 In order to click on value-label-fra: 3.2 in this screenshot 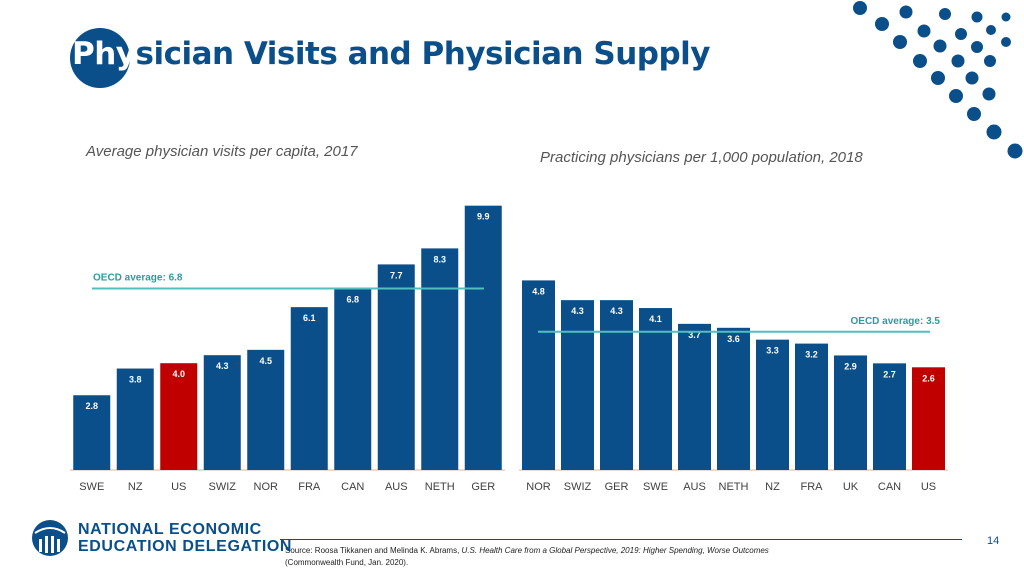, I will do `click(811, 355)`.